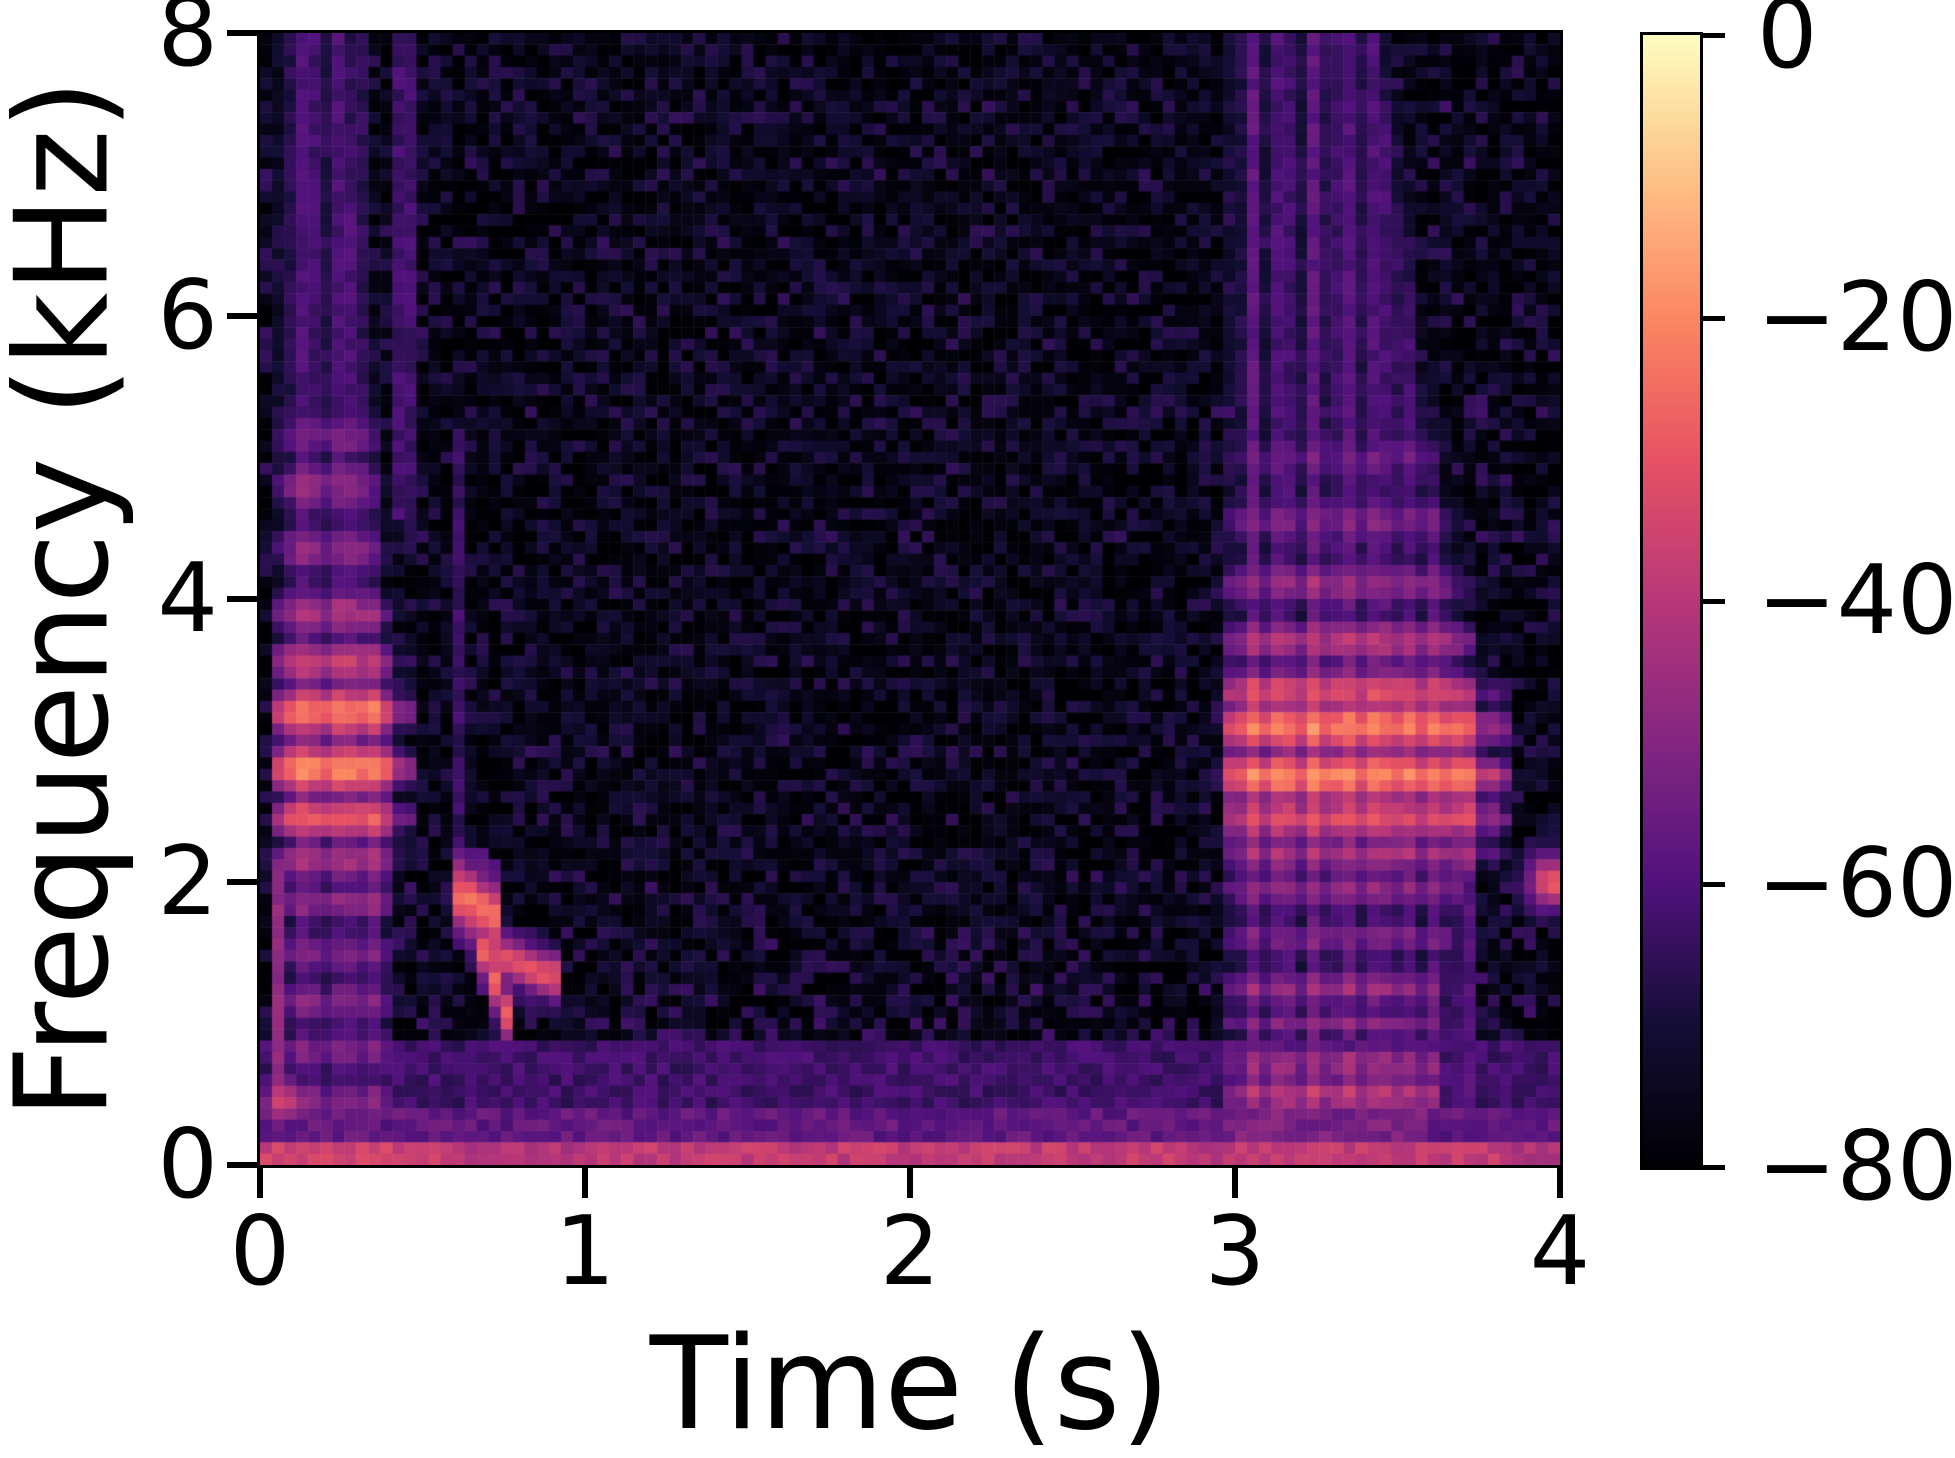 This screenshot has width=1955, height=1458. I want to click on y-tick-label: 0, so click(187, 1165).